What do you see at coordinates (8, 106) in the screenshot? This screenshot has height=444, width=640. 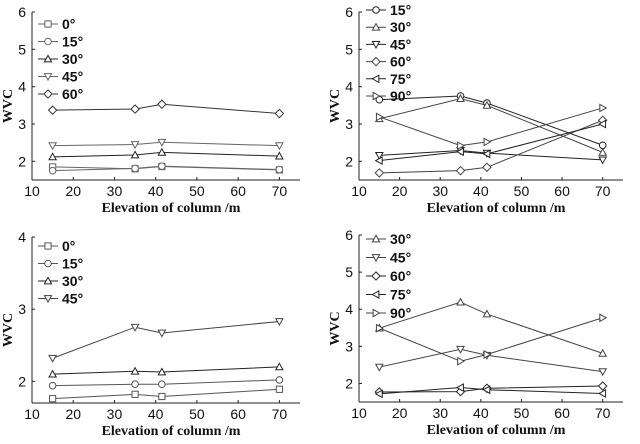 I see `y-axis-label: WVC` at bounding box center [8, 106].